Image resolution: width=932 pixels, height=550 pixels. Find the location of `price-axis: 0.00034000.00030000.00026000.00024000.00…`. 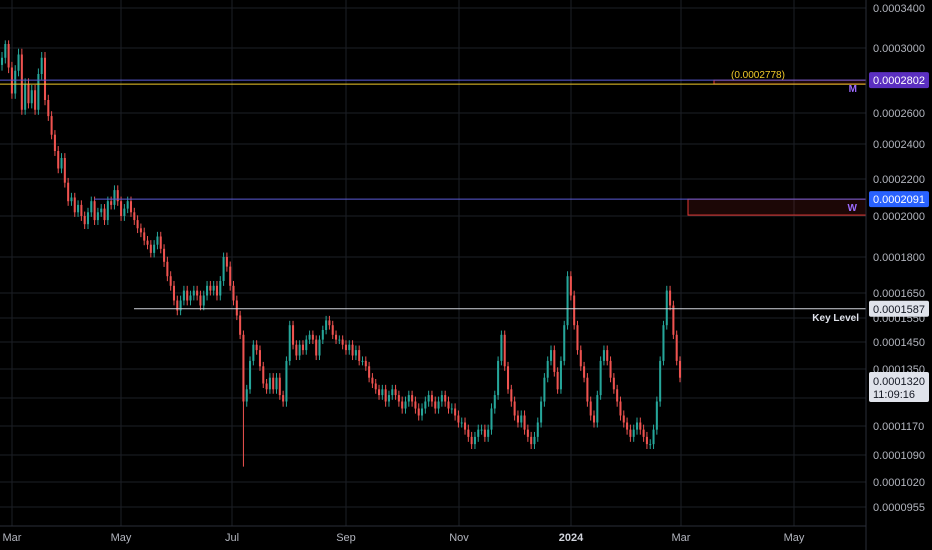

price-axis: 0.00034000.00030000.00026000.00024000.00… is located at coordinates (898, 275).